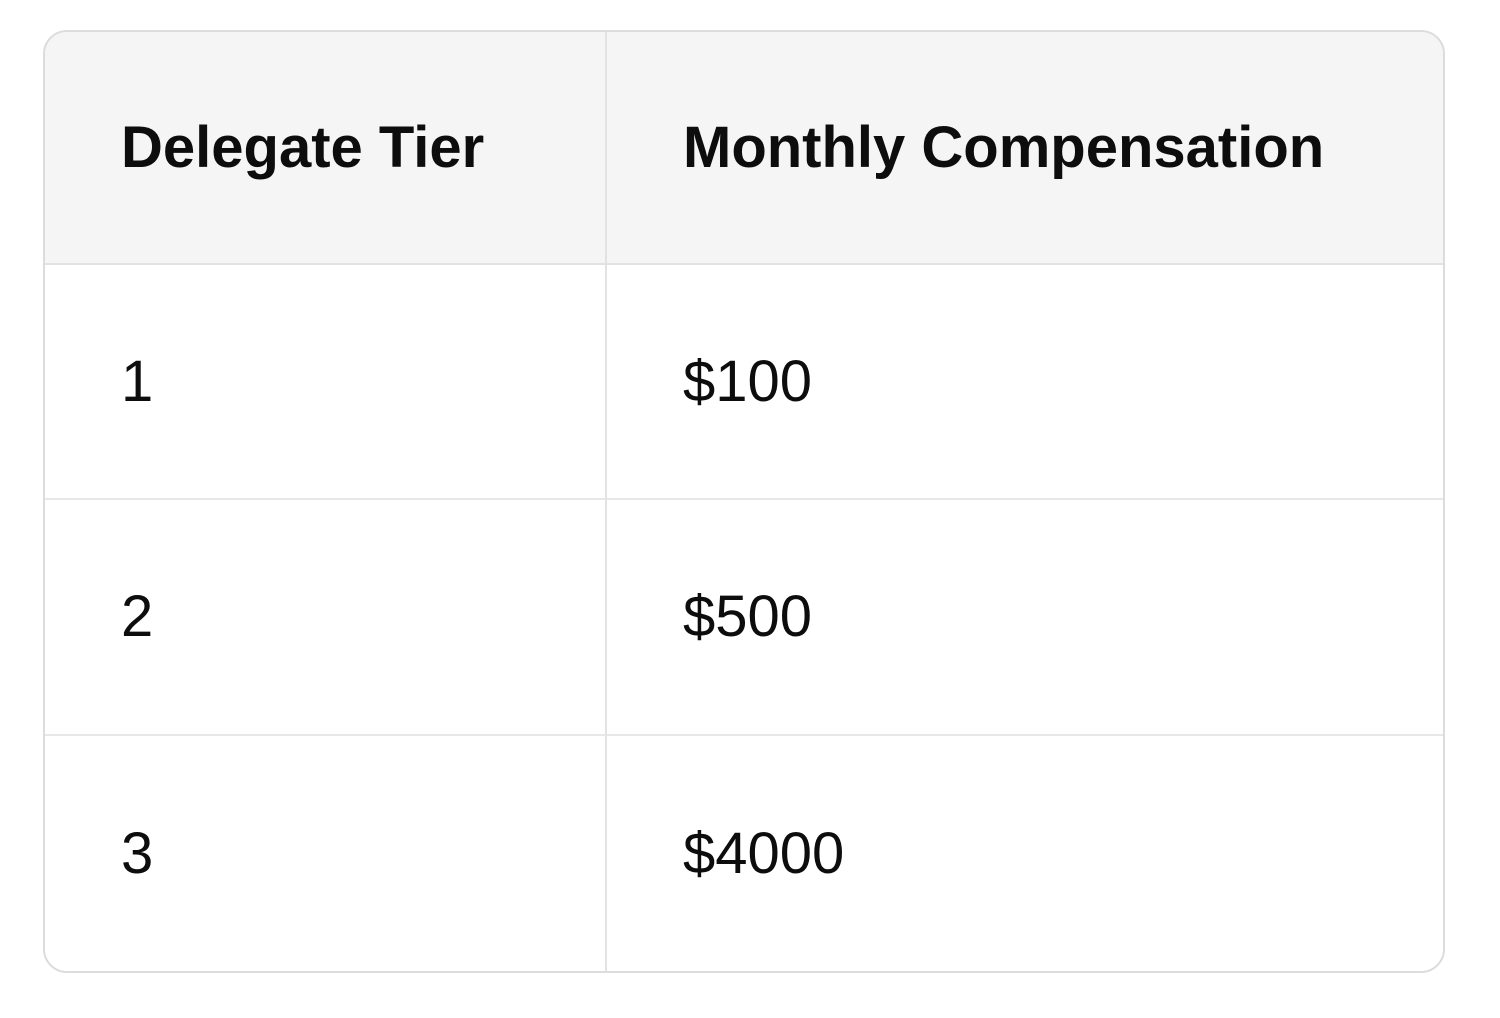 The image size is (1500, 1018). Describe the element at coordinates (137, 382) in the screenshot. I see `tier-value: 1` at that location.